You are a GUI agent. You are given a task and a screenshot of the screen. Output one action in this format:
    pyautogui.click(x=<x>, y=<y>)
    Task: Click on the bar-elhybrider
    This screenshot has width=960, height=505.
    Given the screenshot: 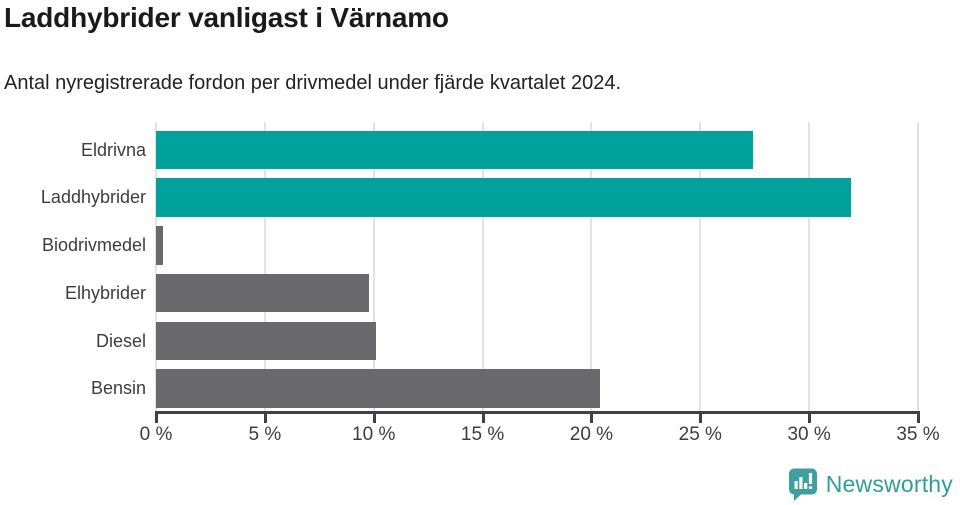 What is the action you would take?
    pyautogui.click(x=263, y=293)
    